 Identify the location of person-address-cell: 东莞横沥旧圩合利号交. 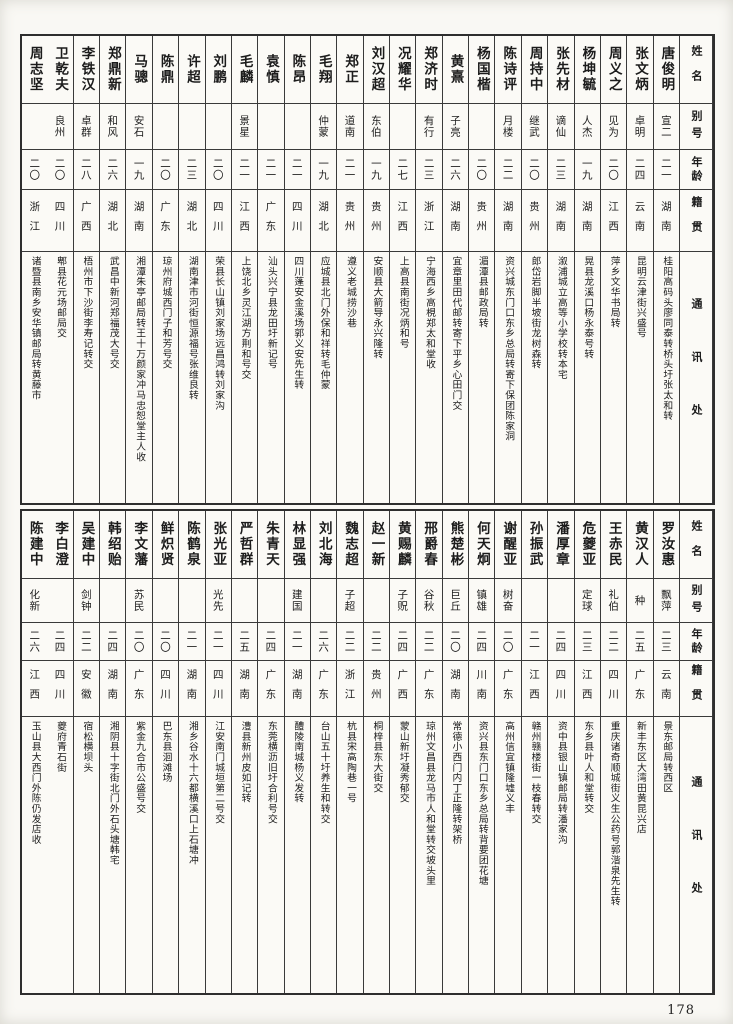
(271, 772).